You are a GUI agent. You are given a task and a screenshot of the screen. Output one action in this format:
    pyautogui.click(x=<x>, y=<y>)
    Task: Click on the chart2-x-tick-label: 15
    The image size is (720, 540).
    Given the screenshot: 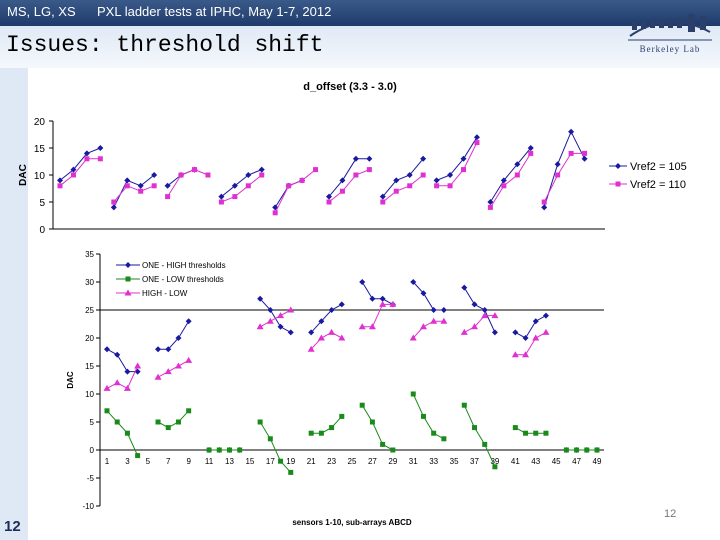 What is the action you would take?
    pyautogui.click(x=249, y=461)
    